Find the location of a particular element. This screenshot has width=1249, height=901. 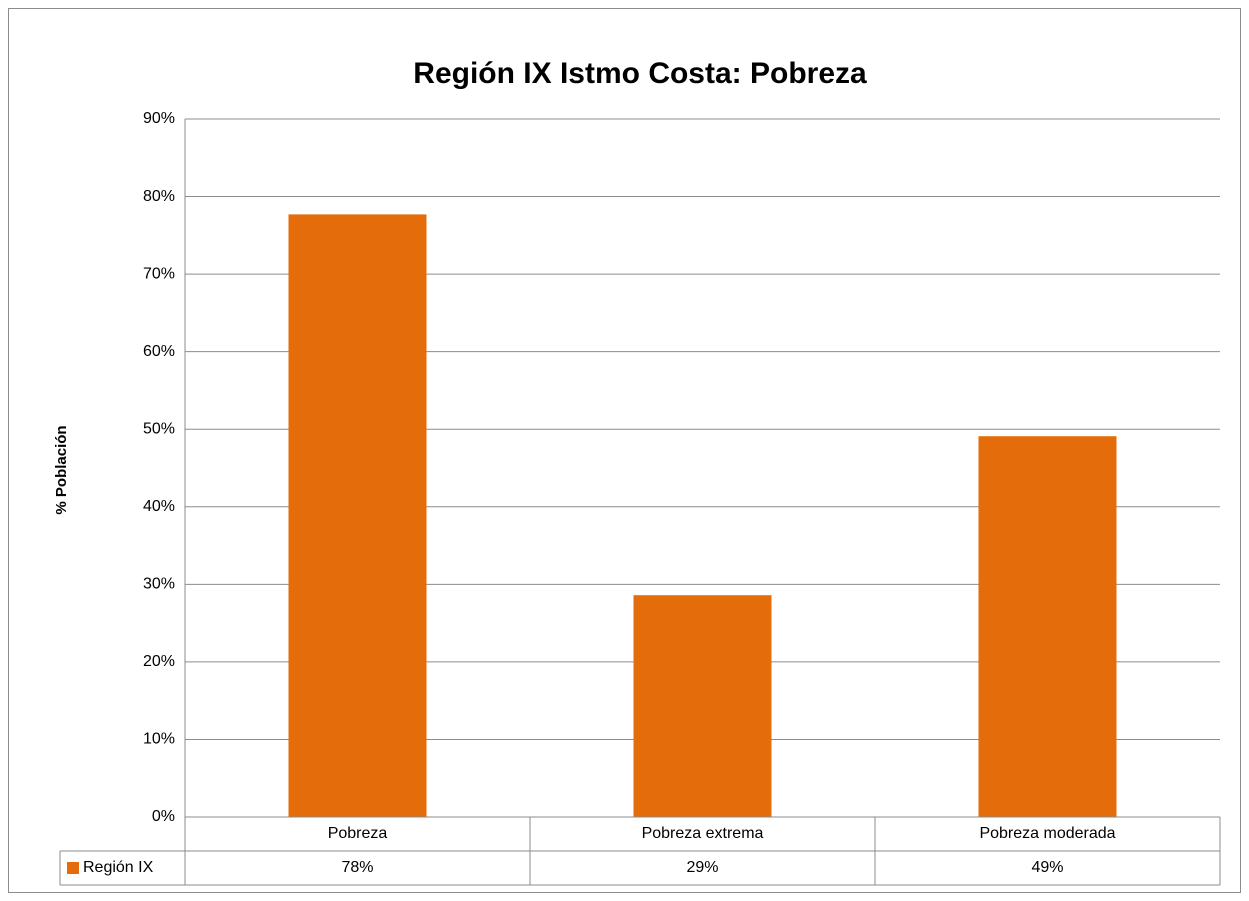

y-tick-label: 60% is located at coordinates (159, 351).